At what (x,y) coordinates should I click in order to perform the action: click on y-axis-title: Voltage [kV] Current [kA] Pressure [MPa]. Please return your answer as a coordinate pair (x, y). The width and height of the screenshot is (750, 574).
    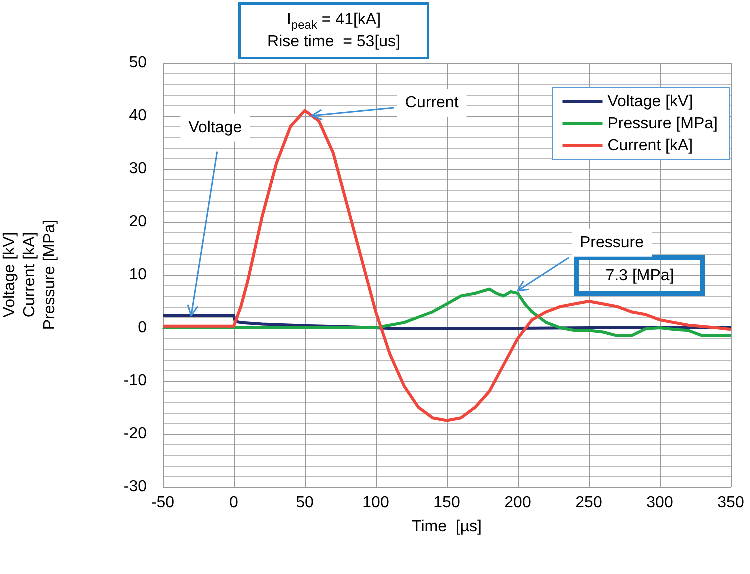
    Looking at the image, I should click on (30, 275).